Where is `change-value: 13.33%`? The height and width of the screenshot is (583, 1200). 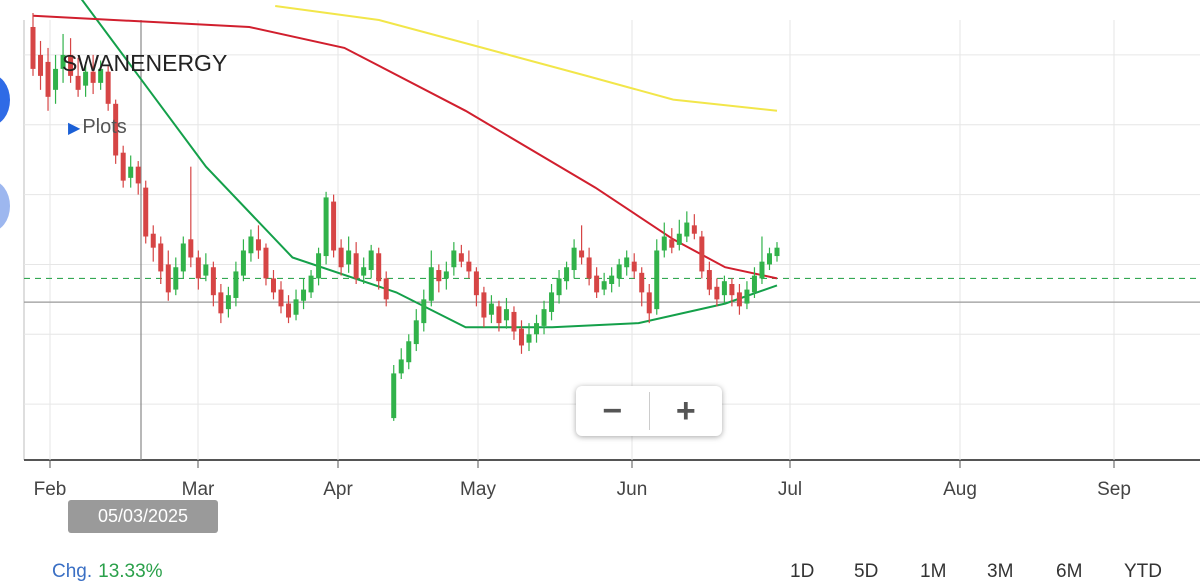
change-value: 13.33% is located at coordinates (130, 571).